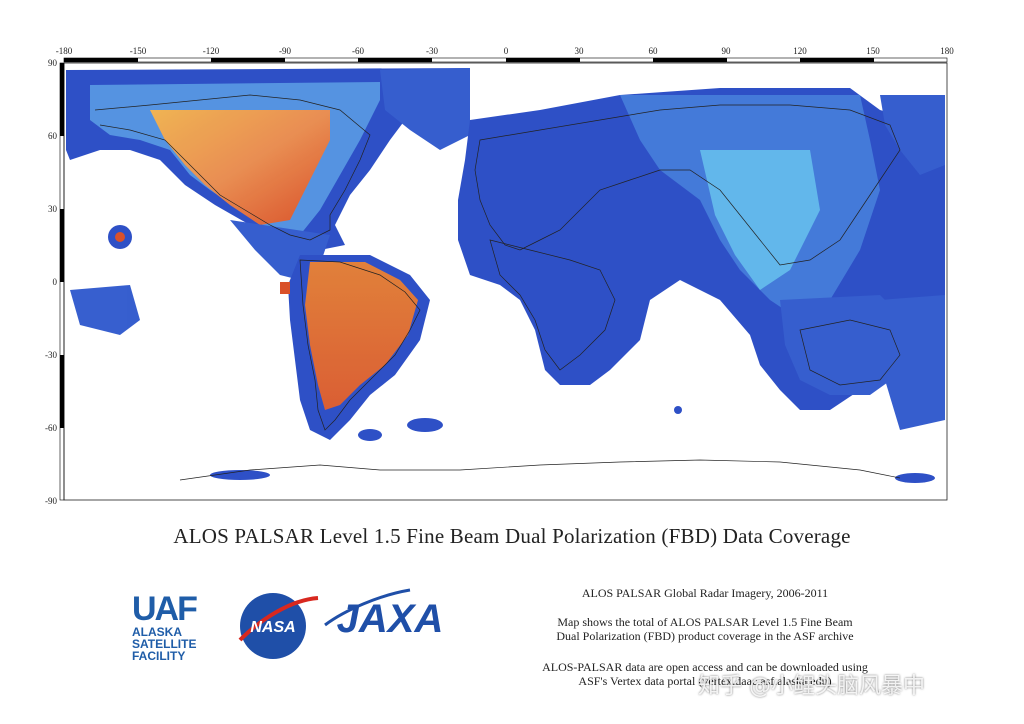 The height and width of the screenshot is (724, 1024). I want to click on lat-label: 30, so click(53, 209).